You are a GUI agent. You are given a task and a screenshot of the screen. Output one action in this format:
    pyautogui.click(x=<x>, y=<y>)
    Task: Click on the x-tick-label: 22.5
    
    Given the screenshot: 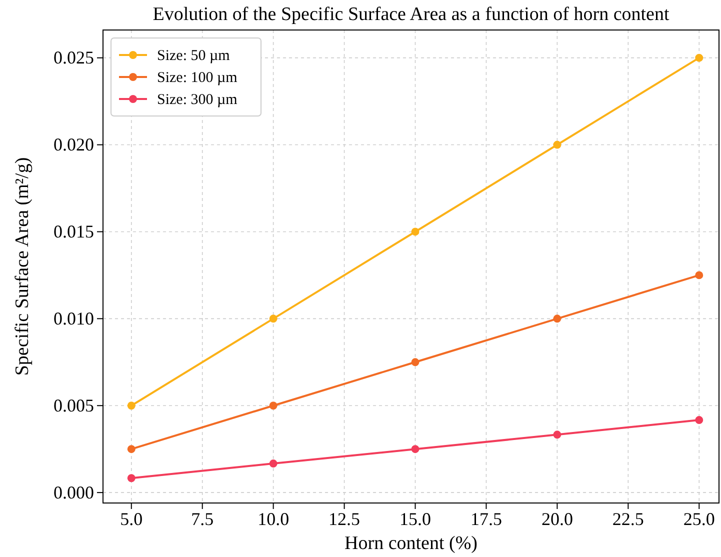 What is the action you would take?
    pyautogui.click(x=628, y=518)
    